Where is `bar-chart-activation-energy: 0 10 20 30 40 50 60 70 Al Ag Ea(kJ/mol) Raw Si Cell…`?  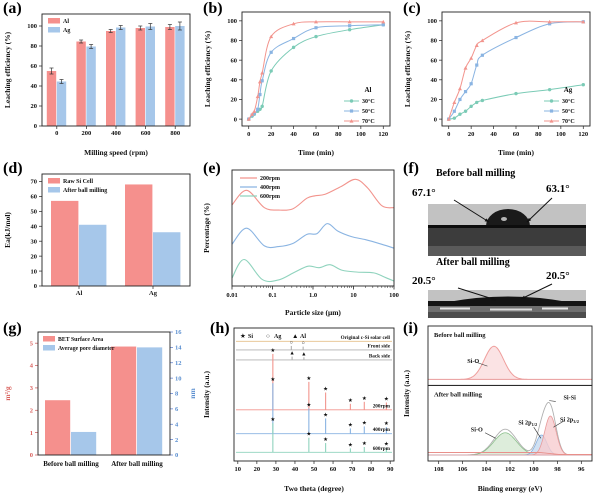 bar-chart-activation-energy: 0 10 20 30 40 50 60 70 Al Ag Ea(kJ/mol) Raw Si Cell… is located at coordinates (97, 235).